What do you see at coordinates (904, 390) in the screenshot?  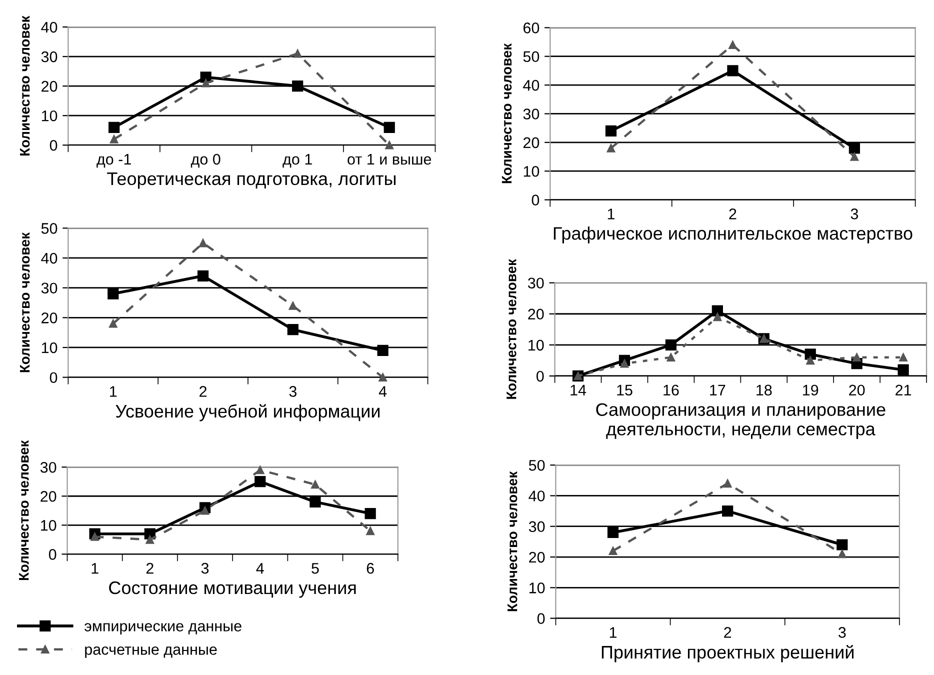 I see `x-tick-label: 21` at bounding box center [904, 390].